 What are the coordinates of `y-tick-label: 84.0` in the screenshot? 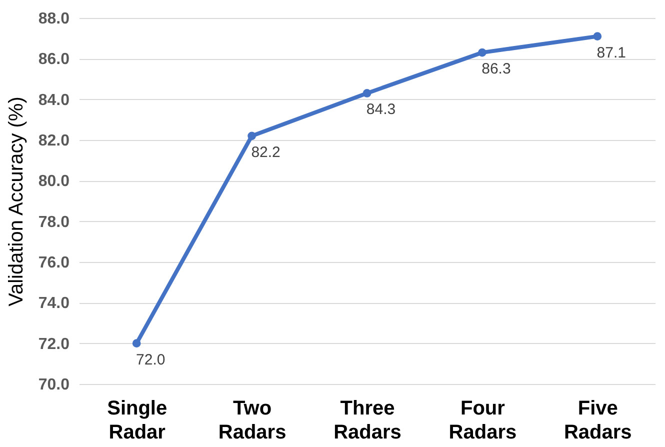 It's located at (54, 100).